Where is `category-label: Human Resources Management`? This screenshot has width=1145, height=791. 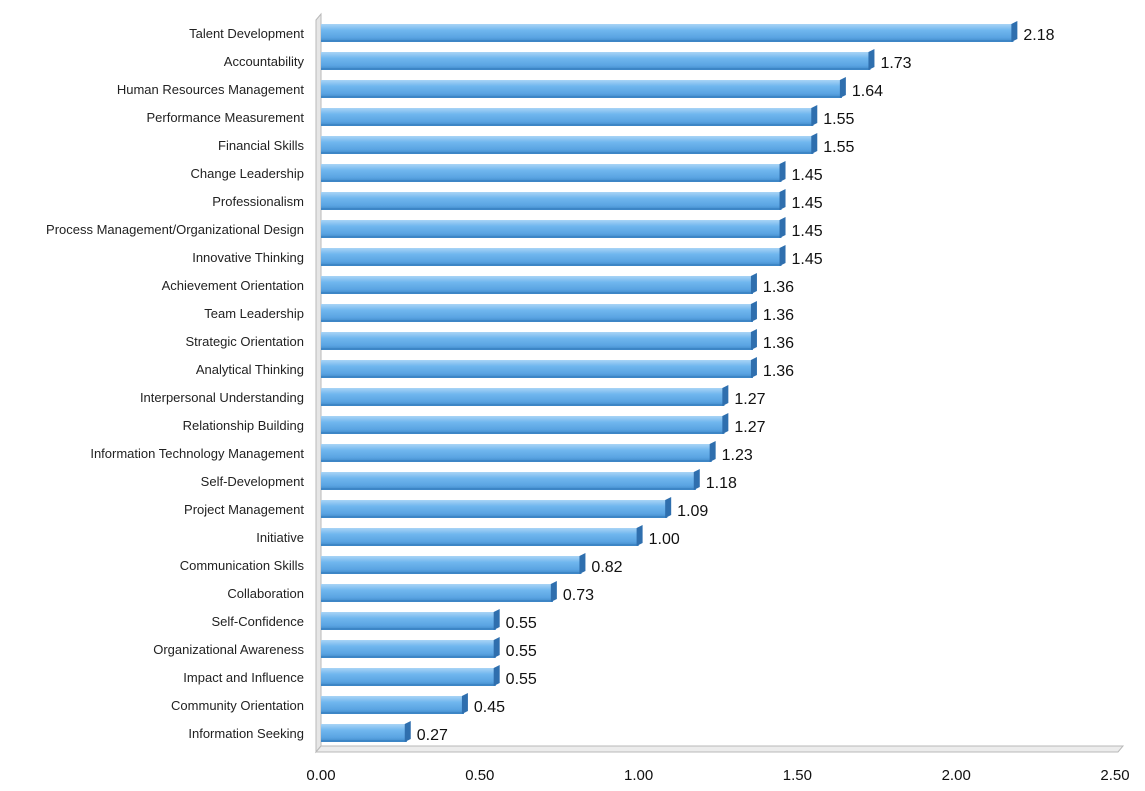
category-label: Human Resources Management is located at coordinates (211, 89).